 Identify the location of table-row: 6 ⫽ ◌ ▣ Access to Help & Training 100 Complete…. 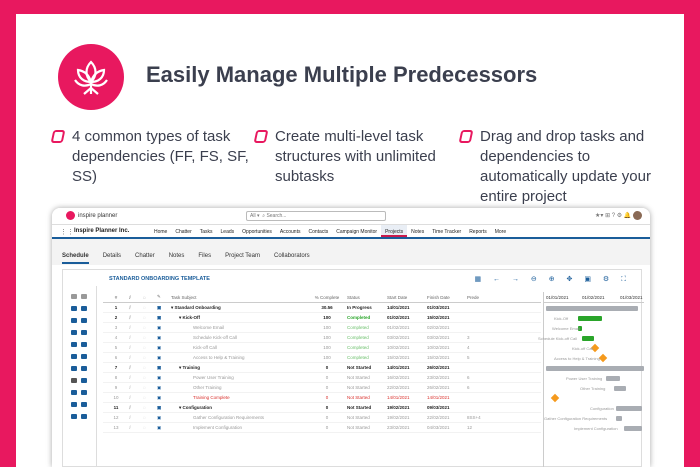
(322, 358).